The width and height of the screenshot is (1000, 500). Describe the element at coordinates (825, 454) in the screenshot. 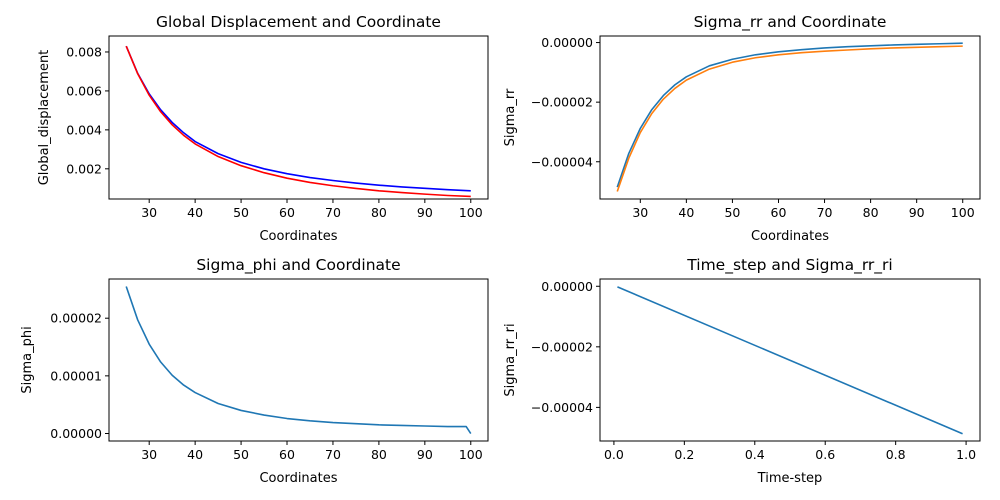

I see `x-tick-label: 0.6` at that location.